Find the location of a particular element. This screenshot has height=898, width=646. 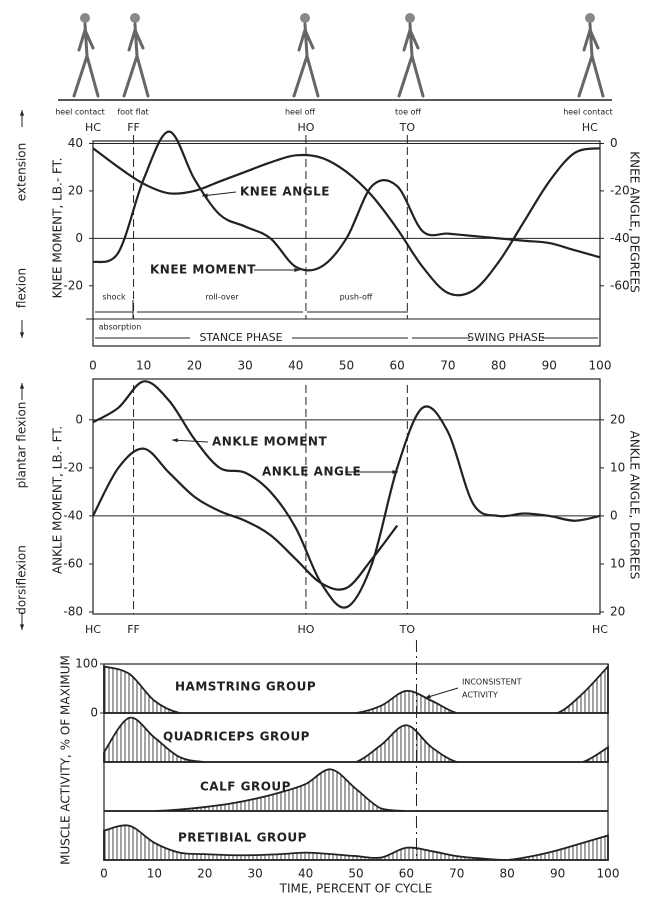

y-axis-label: ANKLE MOMENT, LB.- FT. is located at coordinates (58, 500).